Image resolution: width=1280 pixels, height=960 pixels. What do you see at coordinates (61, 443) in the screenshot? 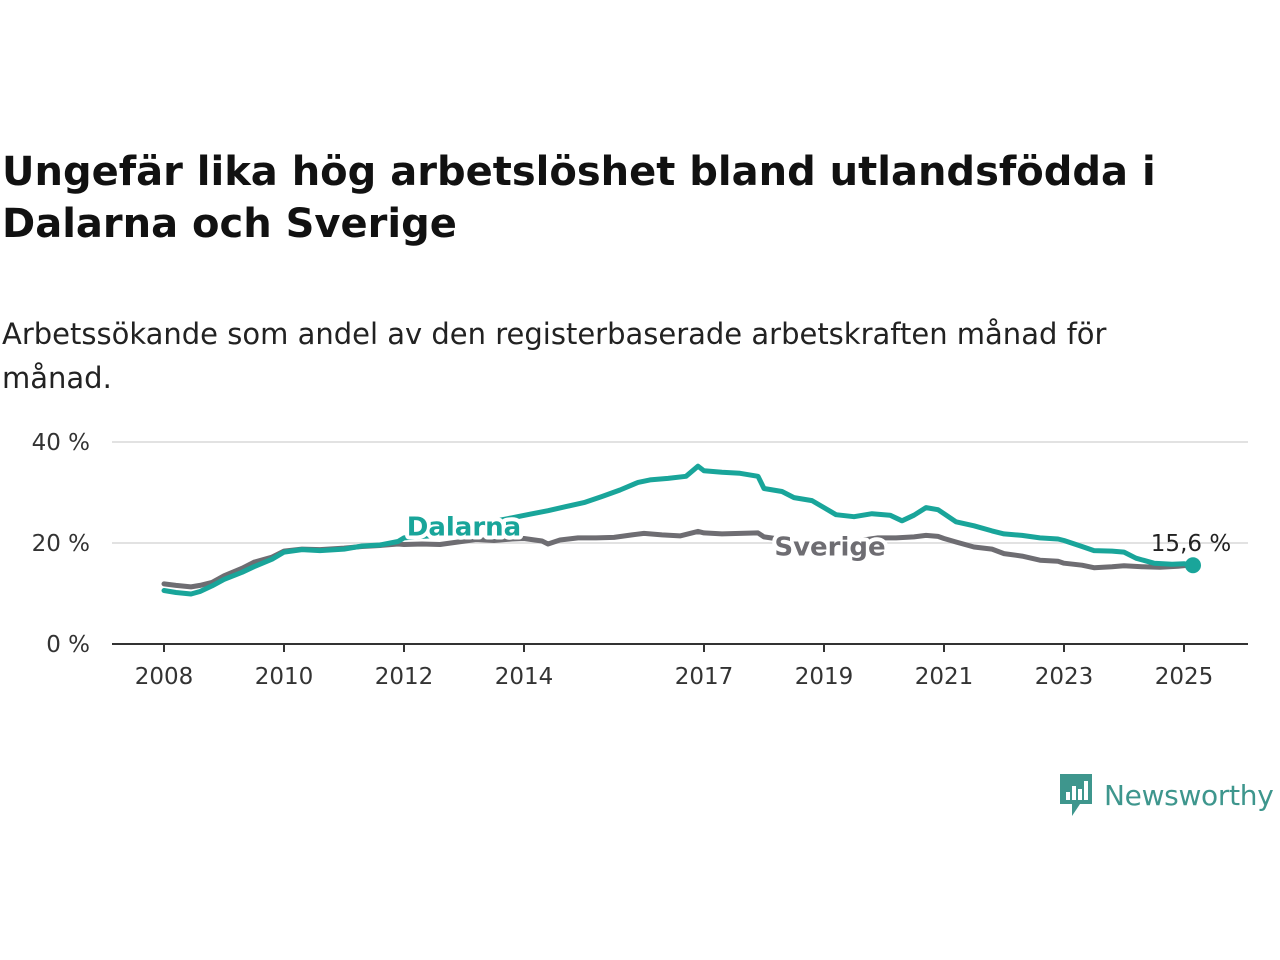
I see `y-tick-label: 40 %` at bounding box center [61, 443].